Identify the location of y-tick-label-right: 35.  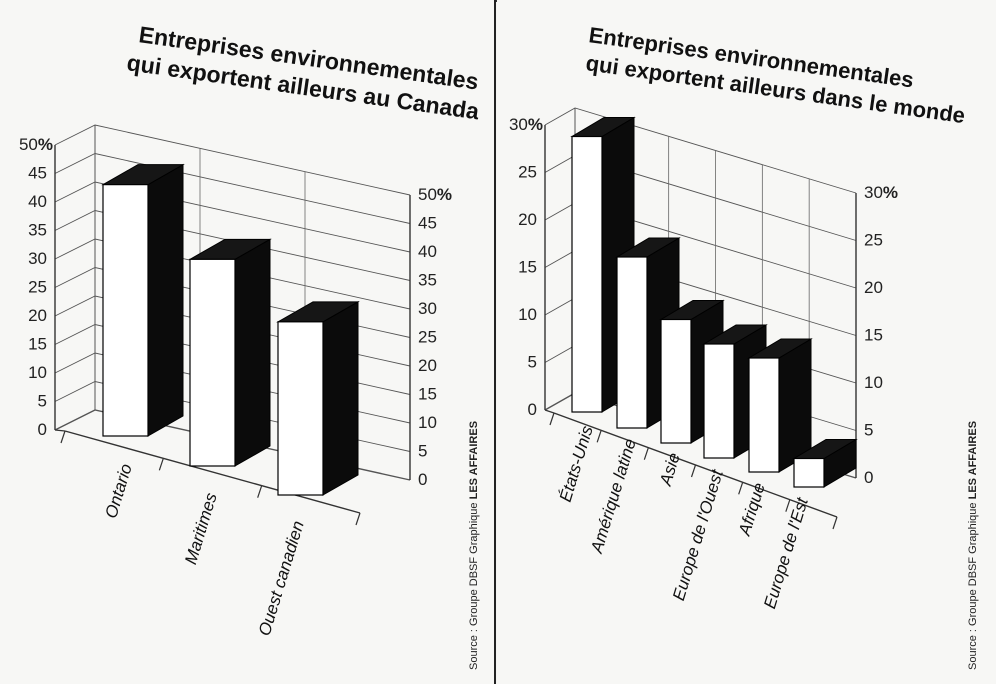
(427, 280).